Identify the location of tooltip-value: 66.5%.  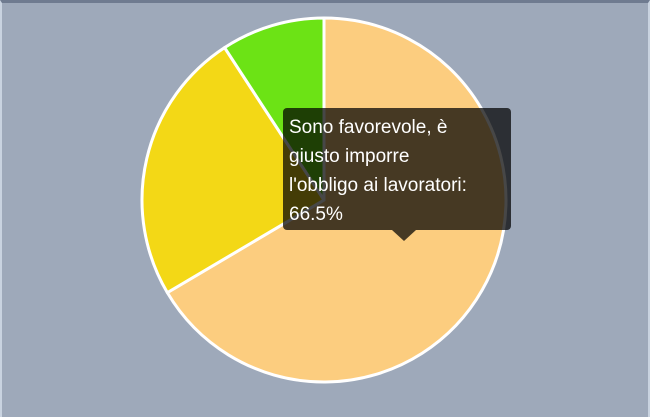
(316, 214).